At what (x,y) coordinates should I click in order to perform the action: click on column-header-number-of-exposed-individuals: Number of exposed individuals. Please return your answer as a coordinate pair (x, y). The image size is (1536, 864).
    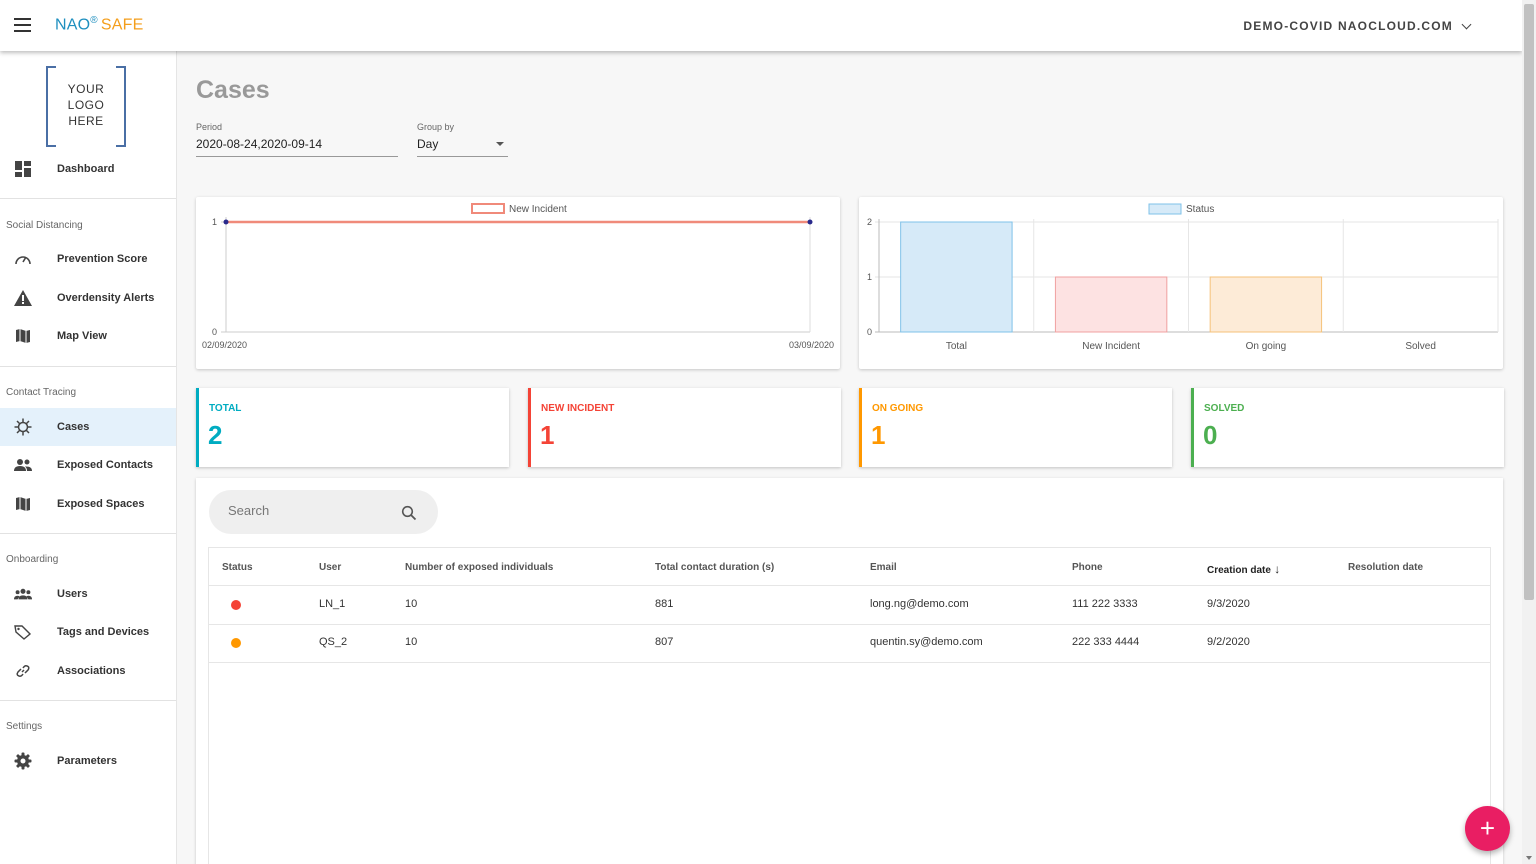
    Looking at the image, I should click on (479, 567).